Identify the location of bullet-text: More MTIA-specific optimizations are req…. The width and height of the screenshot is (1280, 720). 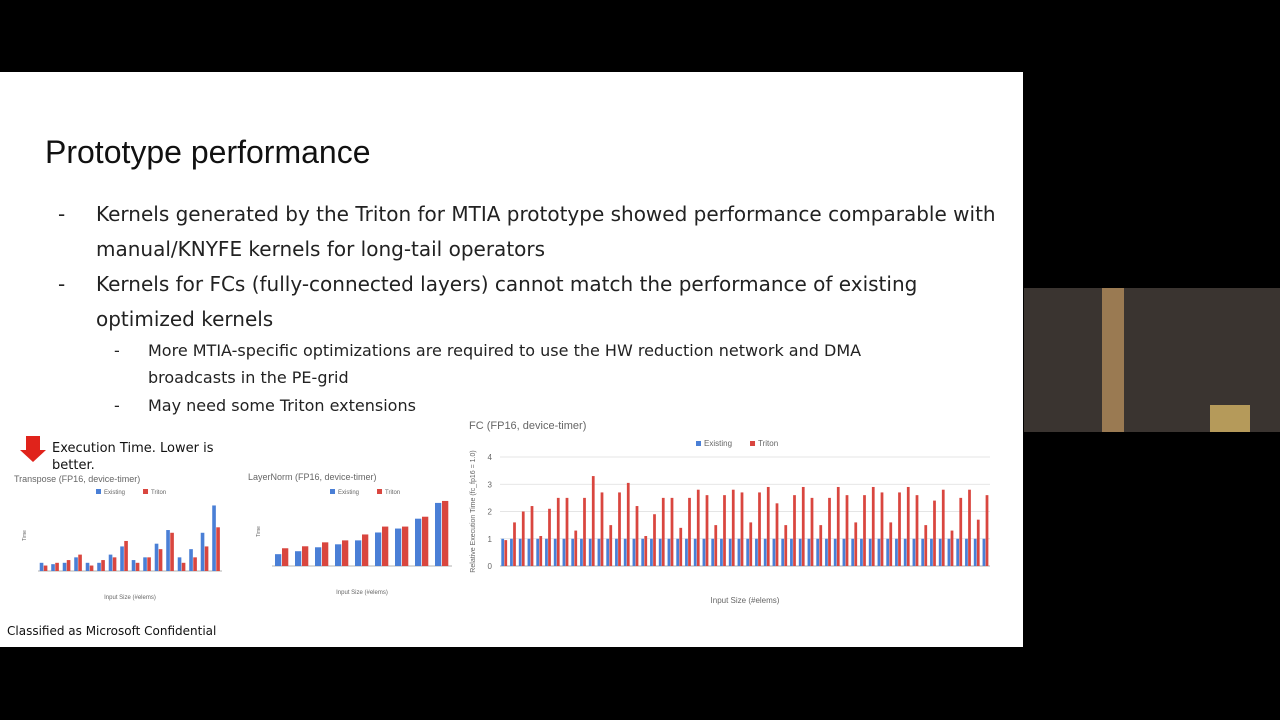
(505, 364).